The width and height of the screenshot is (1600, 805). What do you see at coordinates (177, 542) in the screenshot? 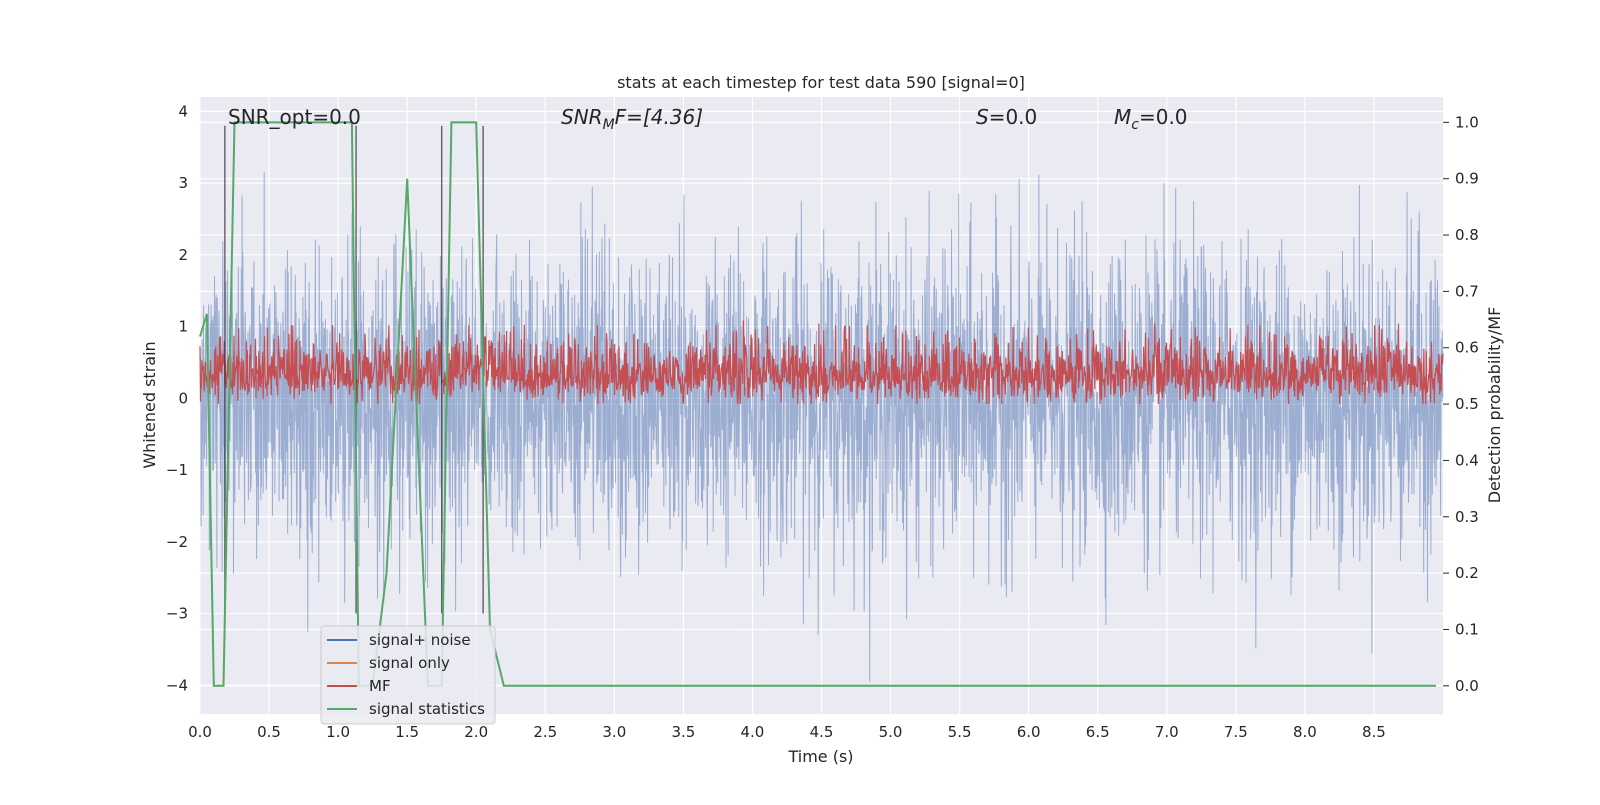
I see `y-tick-label: −2` at bounding box center [177, 542].